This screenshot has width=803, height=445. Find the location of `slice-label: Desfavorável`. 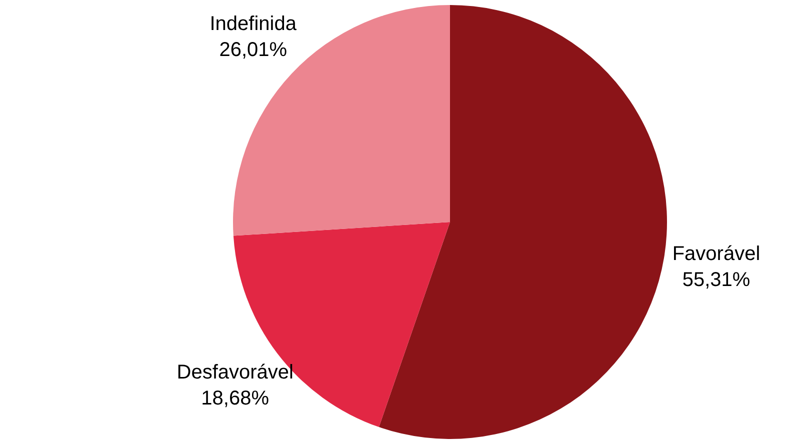

slice-label: Desfavorável is located at coordinates (235, 372).